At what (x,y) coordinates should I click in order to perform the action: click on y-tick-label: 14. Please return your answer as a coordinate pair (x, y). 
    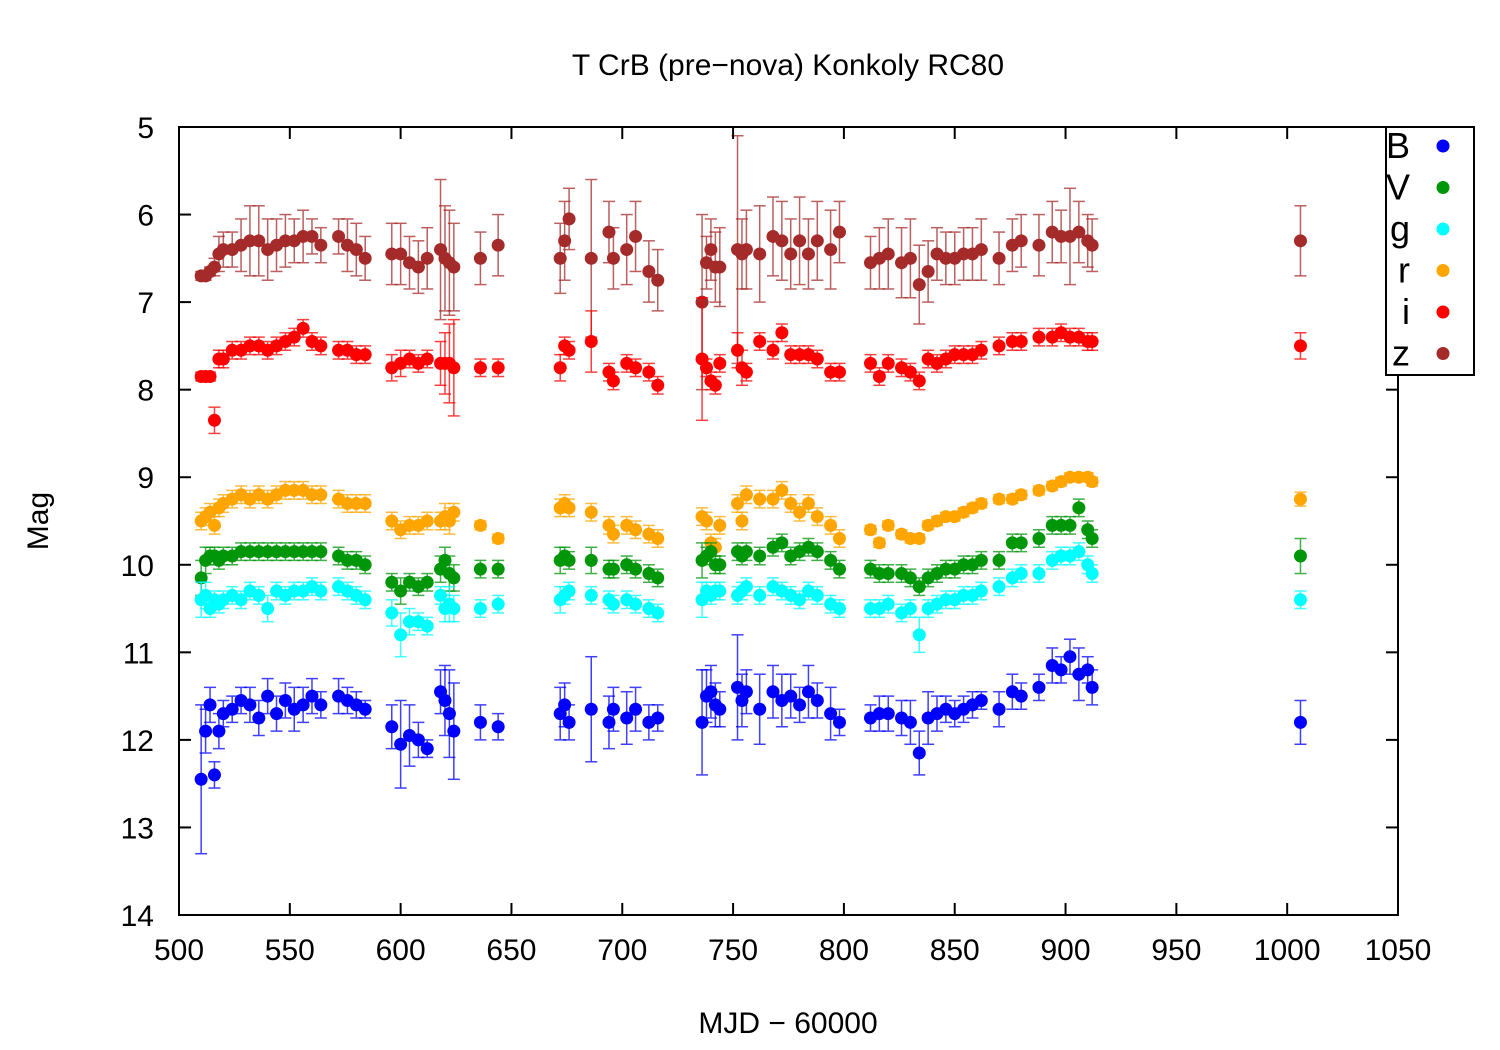
    Looking at the image, I should click on (137, 916).